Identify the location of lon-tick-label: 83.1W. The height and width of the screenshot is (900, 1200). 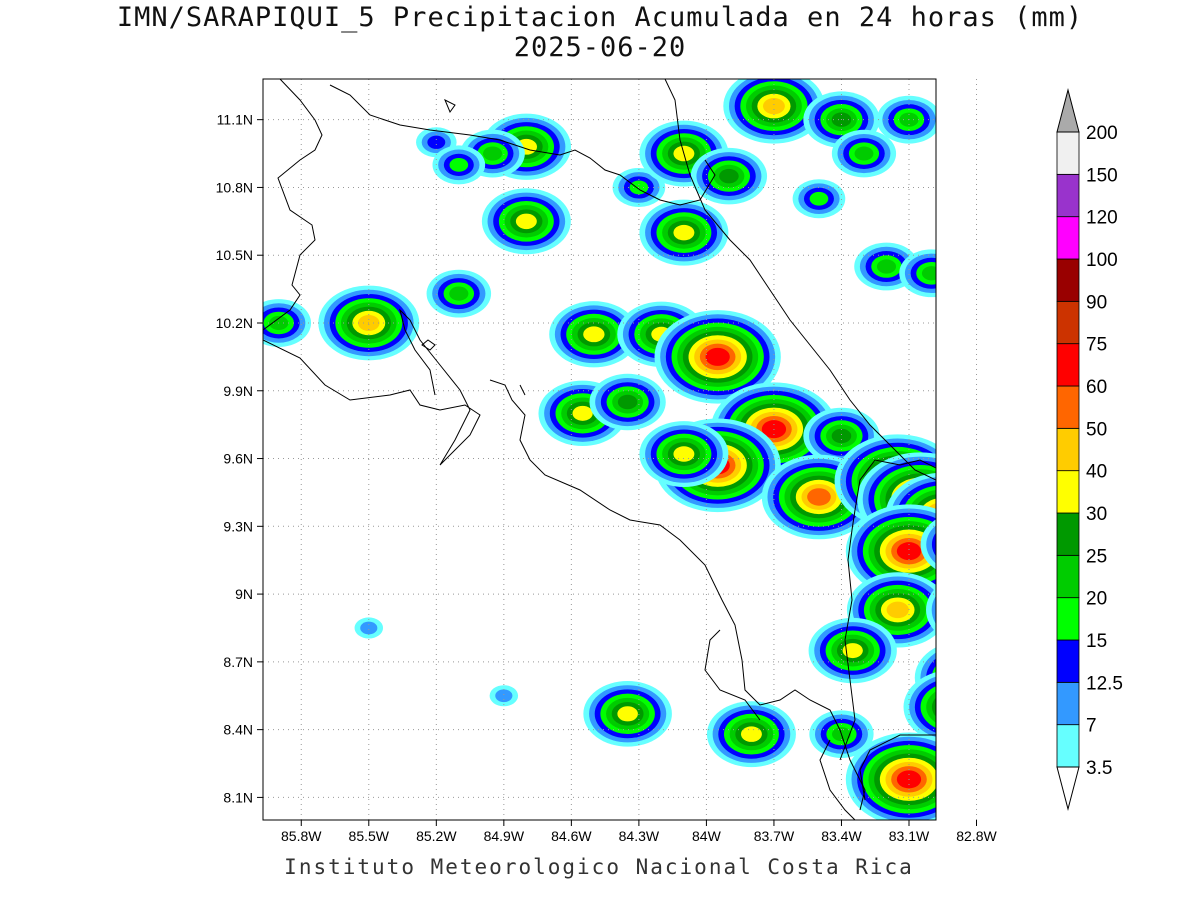
(909, 836).